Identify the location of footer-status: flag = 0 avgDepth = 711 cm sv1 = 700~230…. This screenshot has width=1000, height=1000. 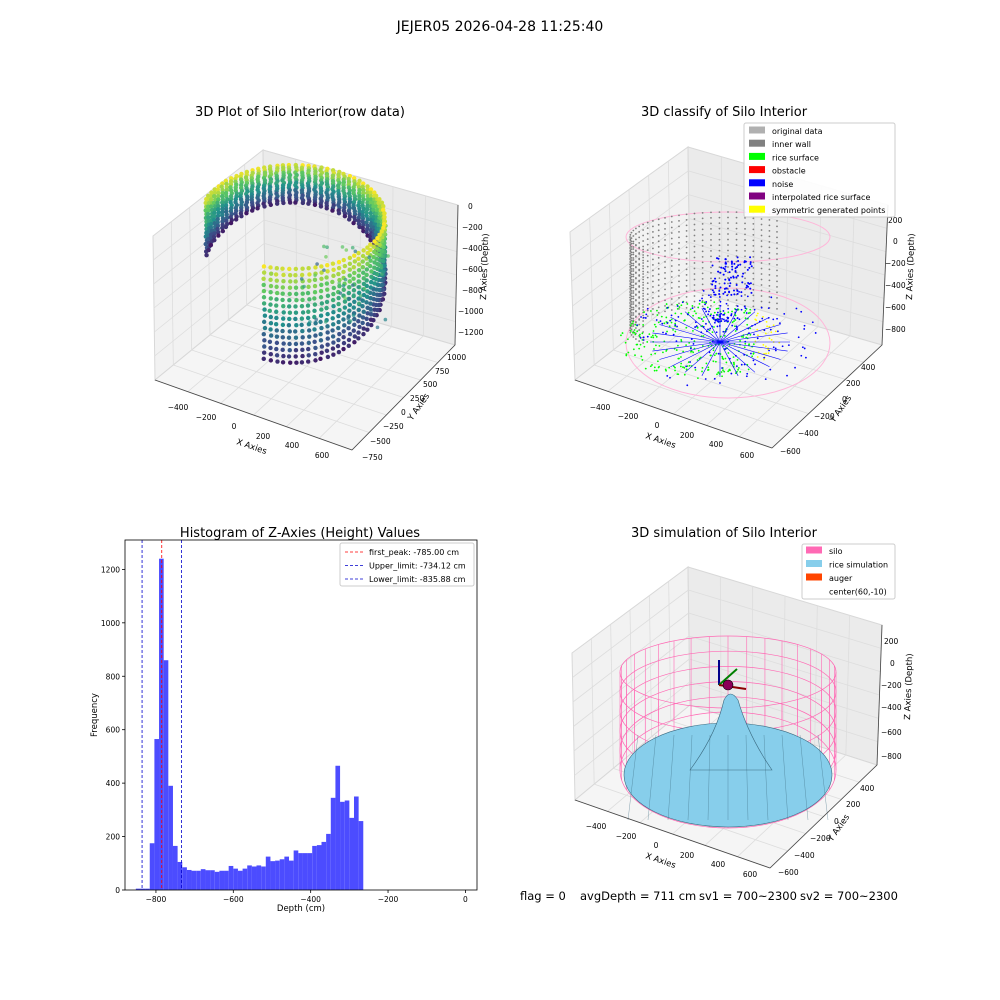
(709, 896).